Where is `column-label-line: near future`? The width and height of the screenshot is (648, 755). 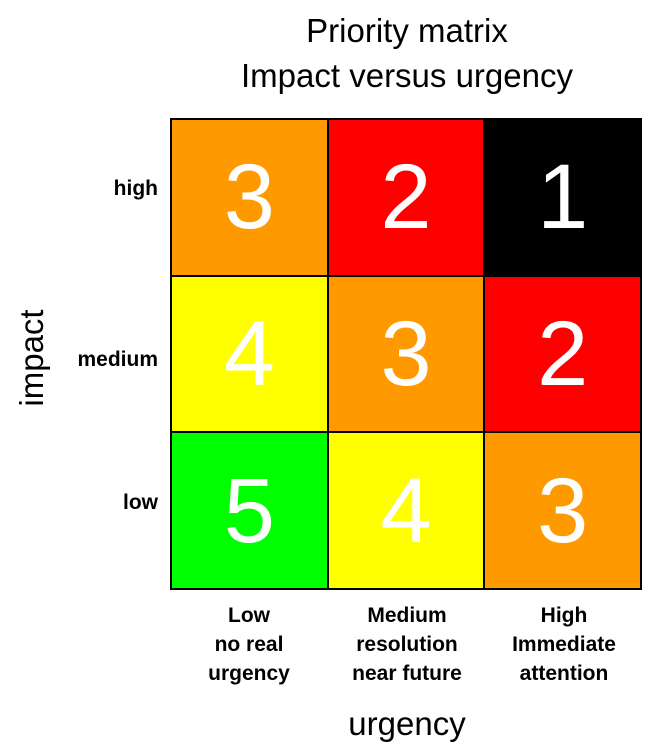 column-label-line: near future is located at coordinates (407, 673).